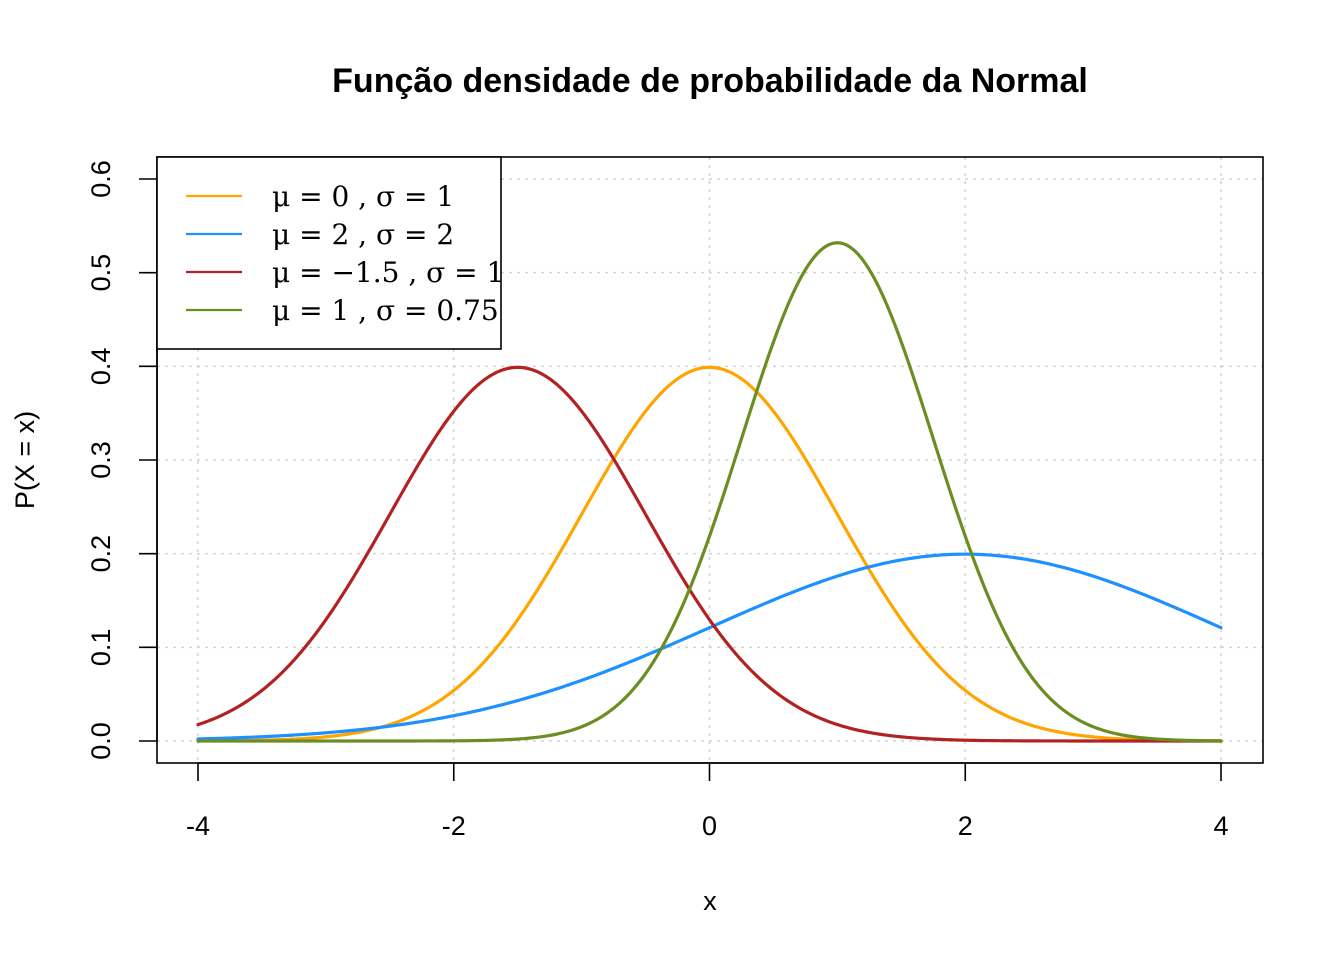 This screenshot has width=1344, height=960. I want to click on y-tick-label-5: 0.5, so click(101, 273).